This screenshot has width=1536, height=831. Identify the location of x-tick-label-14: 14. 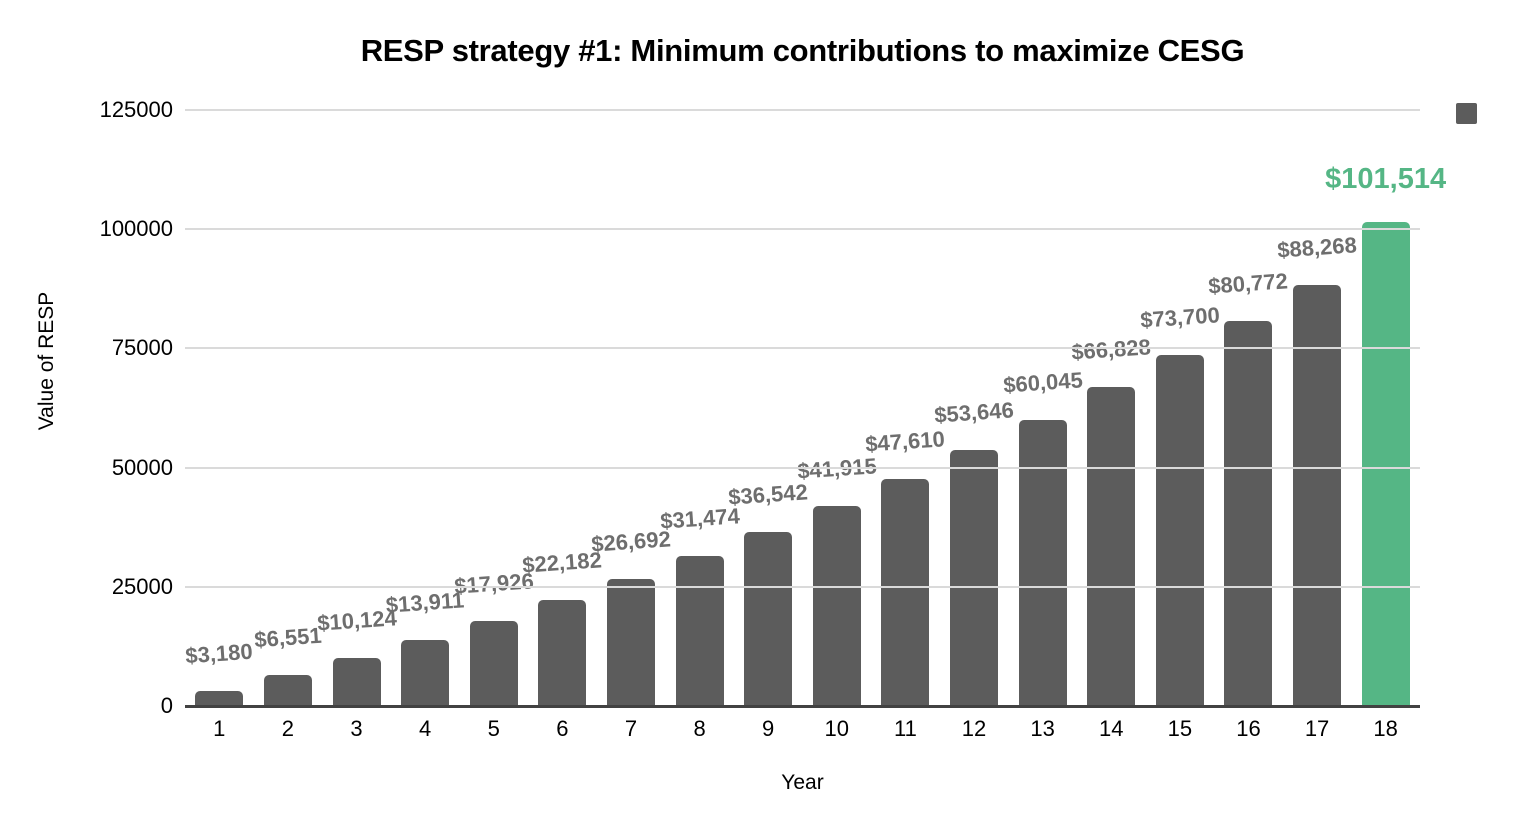
(1111, 728).